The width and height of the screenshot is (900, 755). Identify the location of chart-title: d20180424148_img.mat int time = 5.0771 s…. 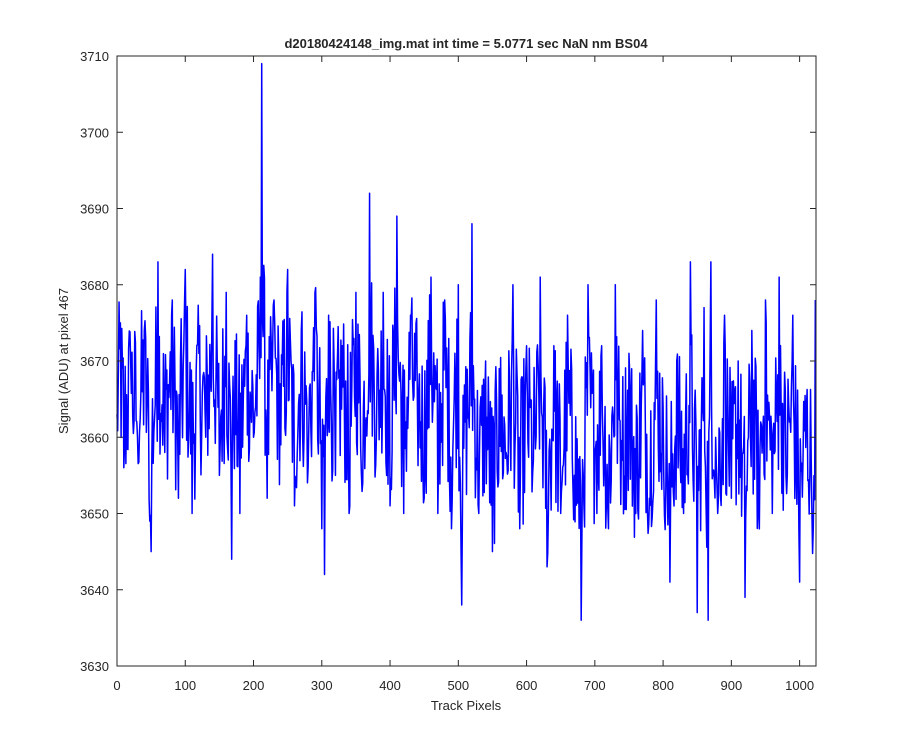
(466, 43).